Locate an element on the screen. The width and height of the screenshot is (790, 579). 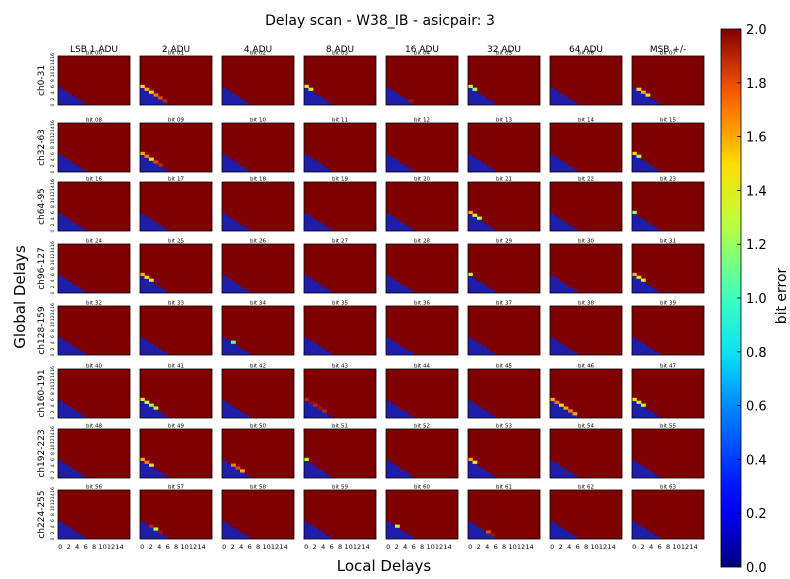
y-tick-label: 16 is located at coordinates (53, 182).